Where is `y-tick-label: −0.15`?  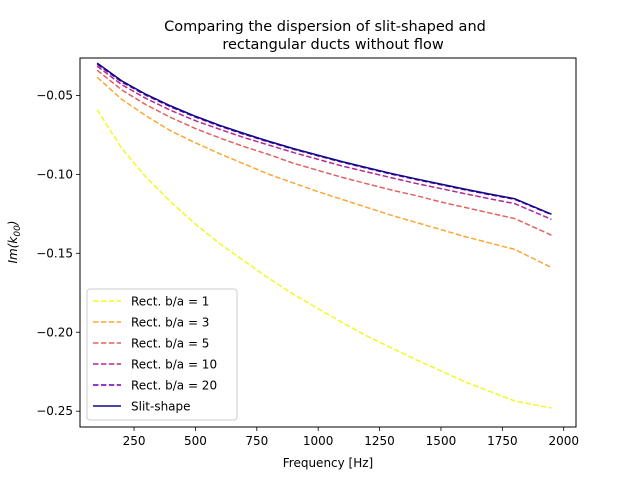
y-tick-label: −0.15 is located at coordinates (54, 253).